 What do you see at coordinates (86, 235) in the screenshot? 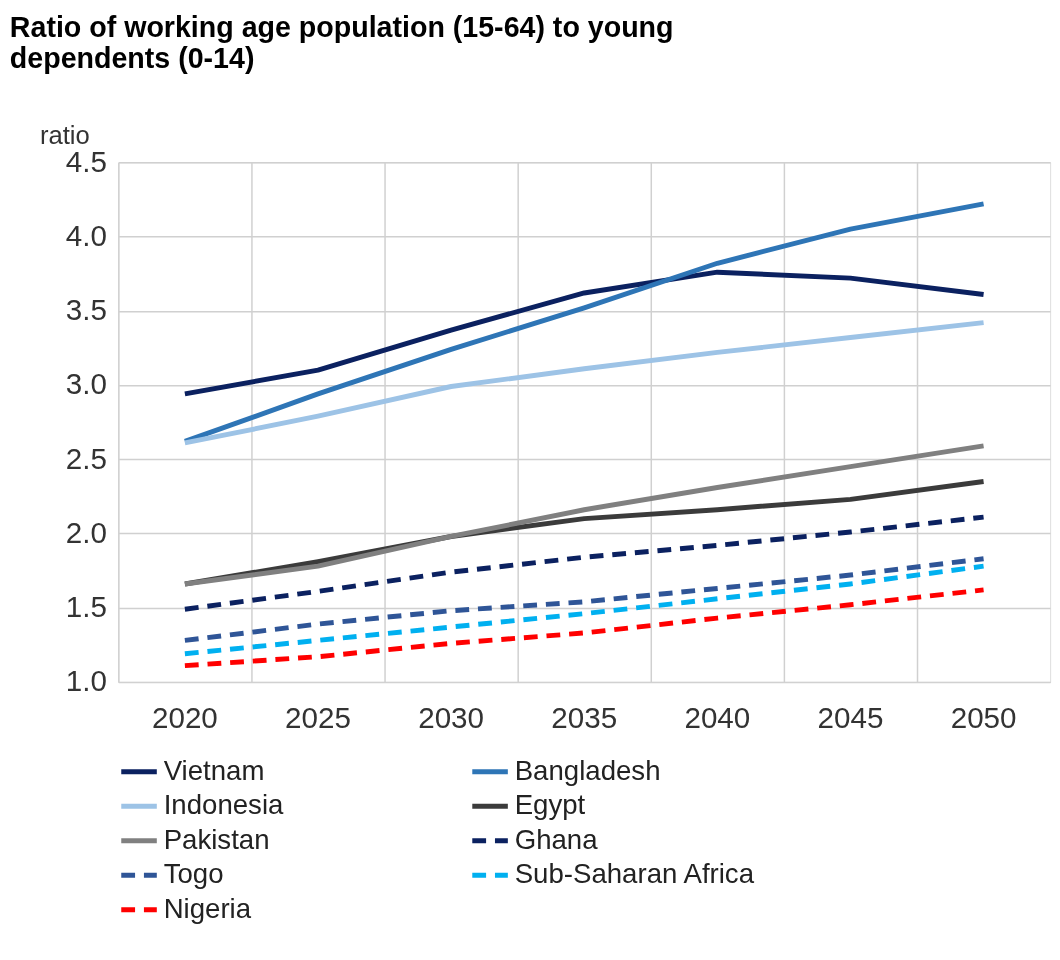
I see `y-tick-label: 4.0` at bounding box center [86, 235].